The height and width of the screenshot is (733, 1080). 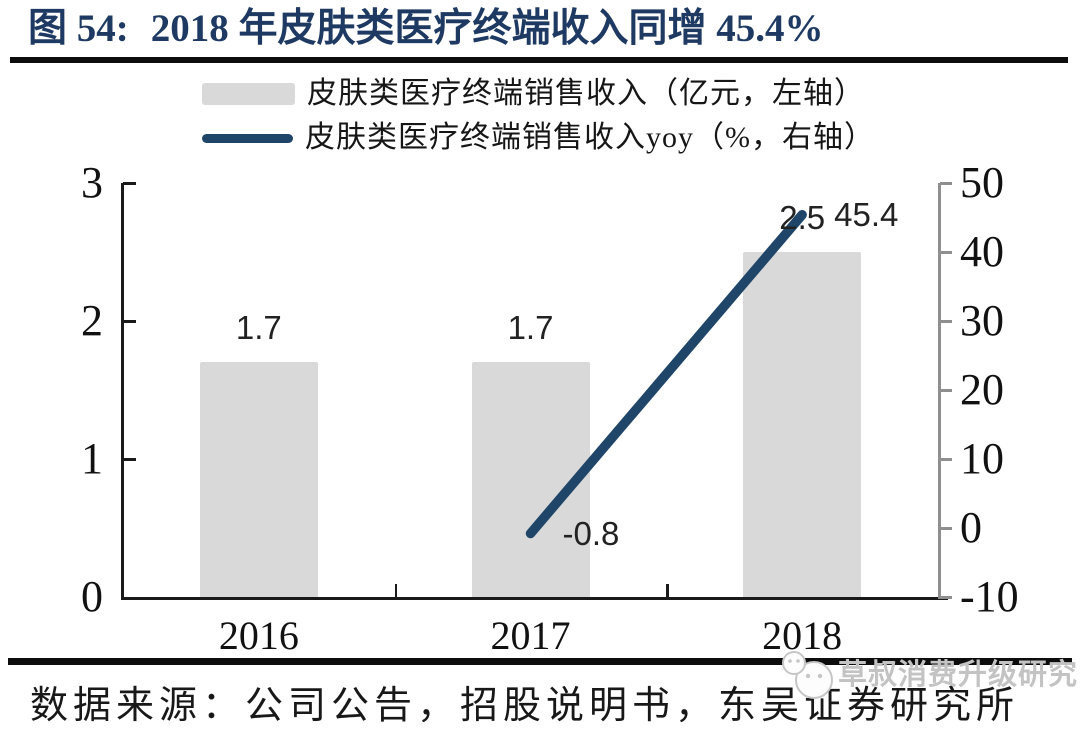 I want to click on left-axis-label: 1, so click(x=92, y=458).